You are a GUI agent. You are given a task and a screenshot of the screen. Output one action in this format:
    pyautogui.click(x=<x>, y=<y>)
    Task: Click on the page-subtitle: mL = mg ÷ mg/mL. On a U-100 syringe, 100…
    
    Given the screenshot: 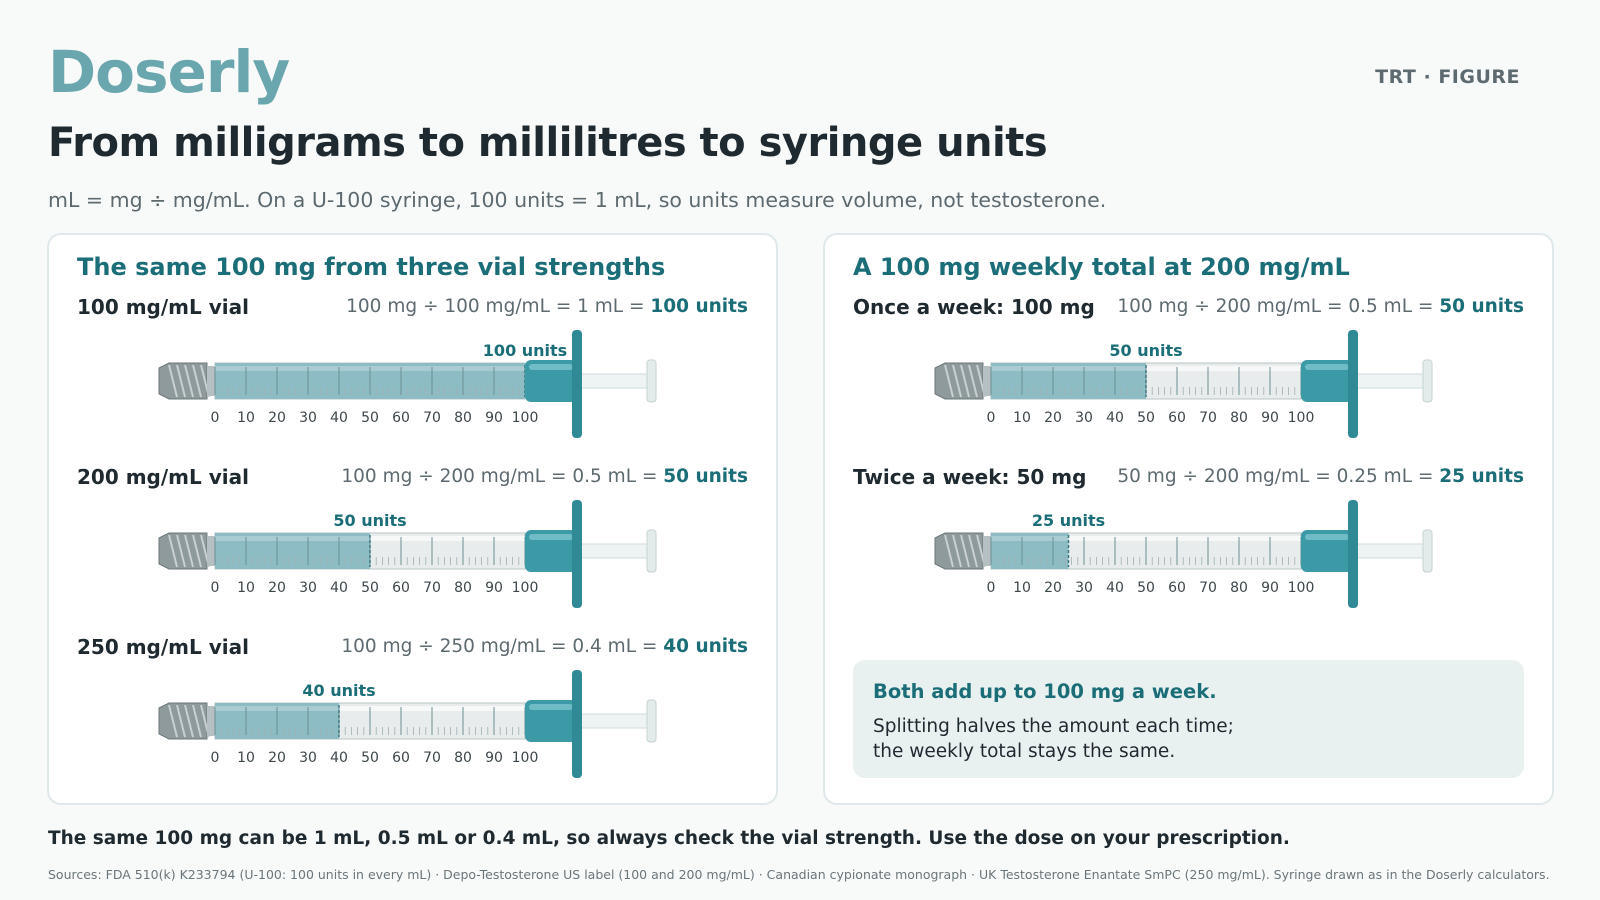 What is the action you would take?
    pyautogui.click(x=577, y=200)
    